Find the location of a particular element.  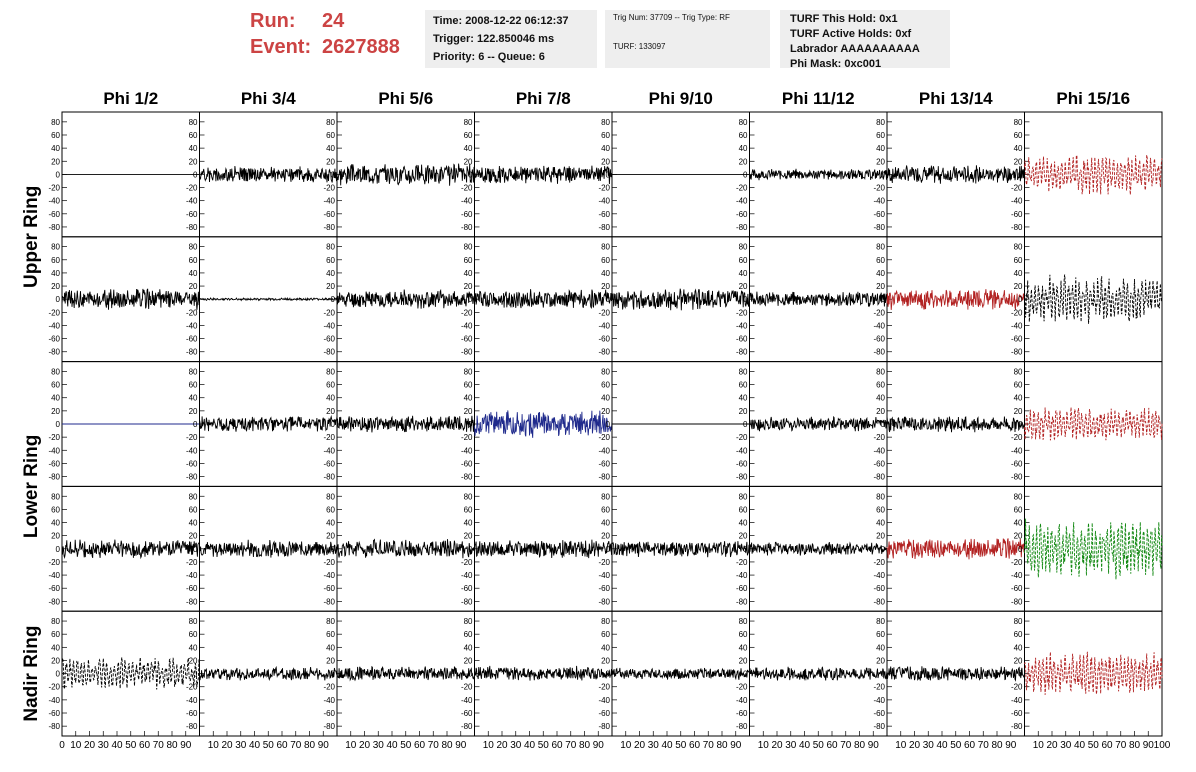

column-title: Phi 13/14 is located at coordinates (956, 98).